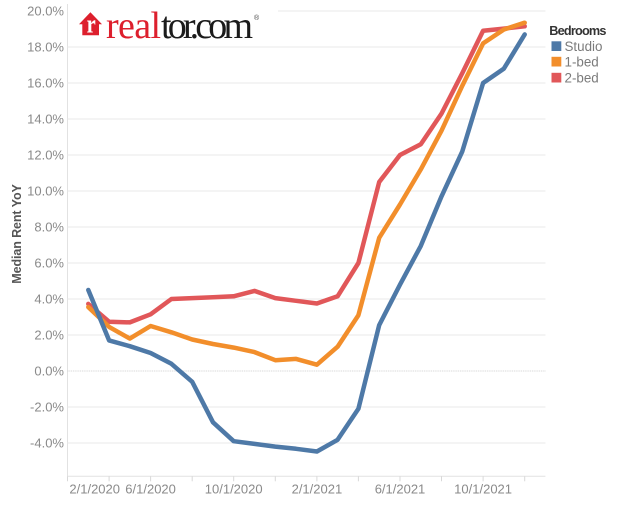 The height and width of the screenshot is (512, 640). Describe the element at coordinates (400, 489) in the screenshot. I see `svg-text: 6/1/2021` at that location.